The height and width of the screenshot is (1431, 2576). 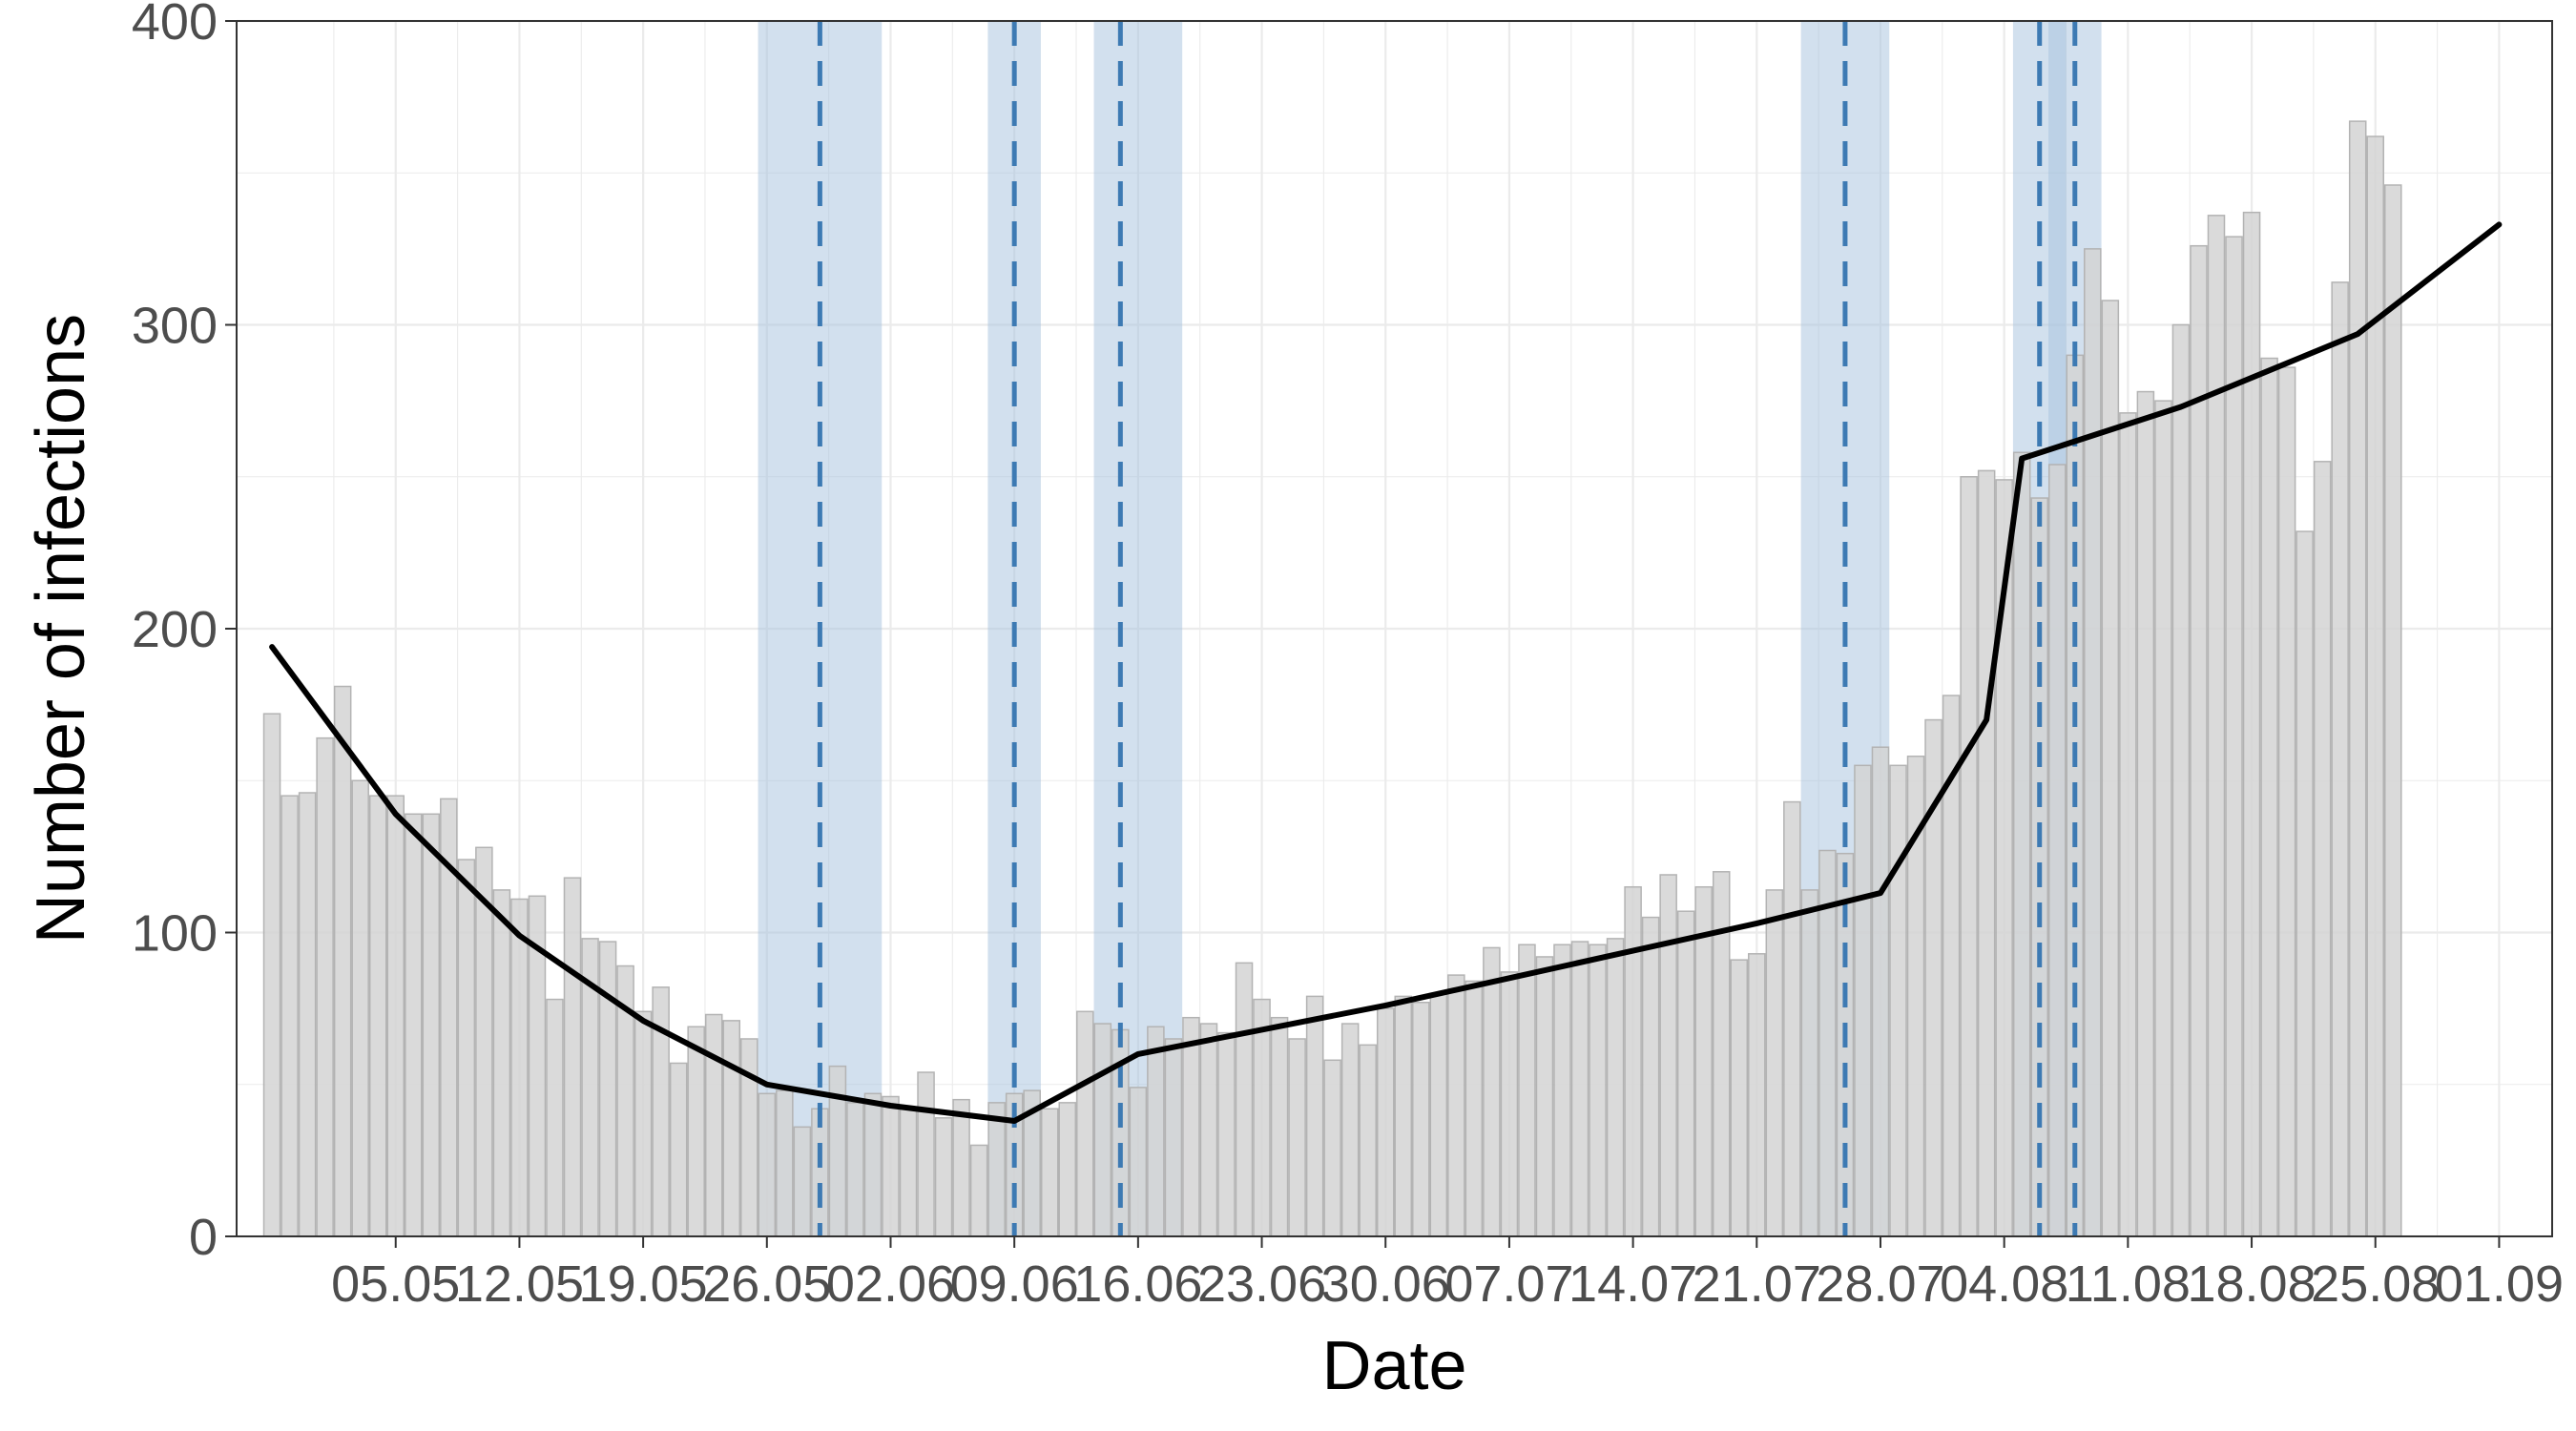 What do you see at coordinates (203, 1237) in the screenshot?
I see `y-tick-label: 0` at bounding box center [203, 1237].